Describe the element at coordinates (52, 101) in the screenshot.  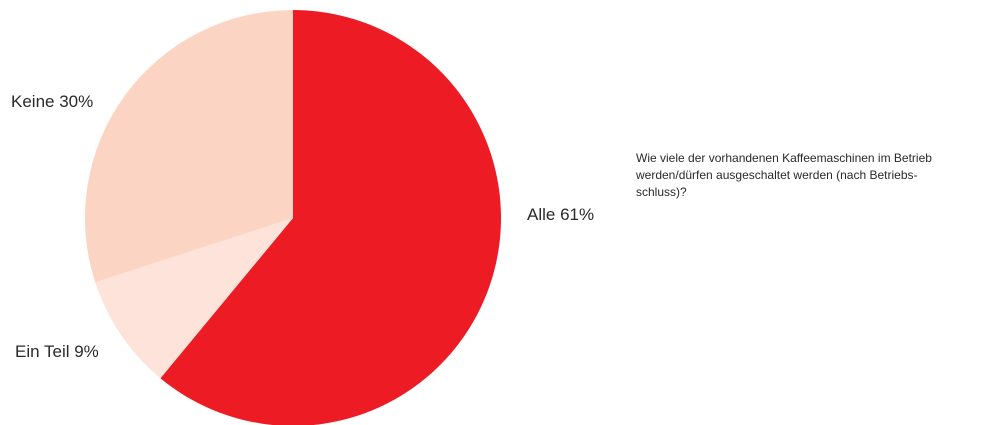
I see `slice-label-keine: Keine 30%` at that location.